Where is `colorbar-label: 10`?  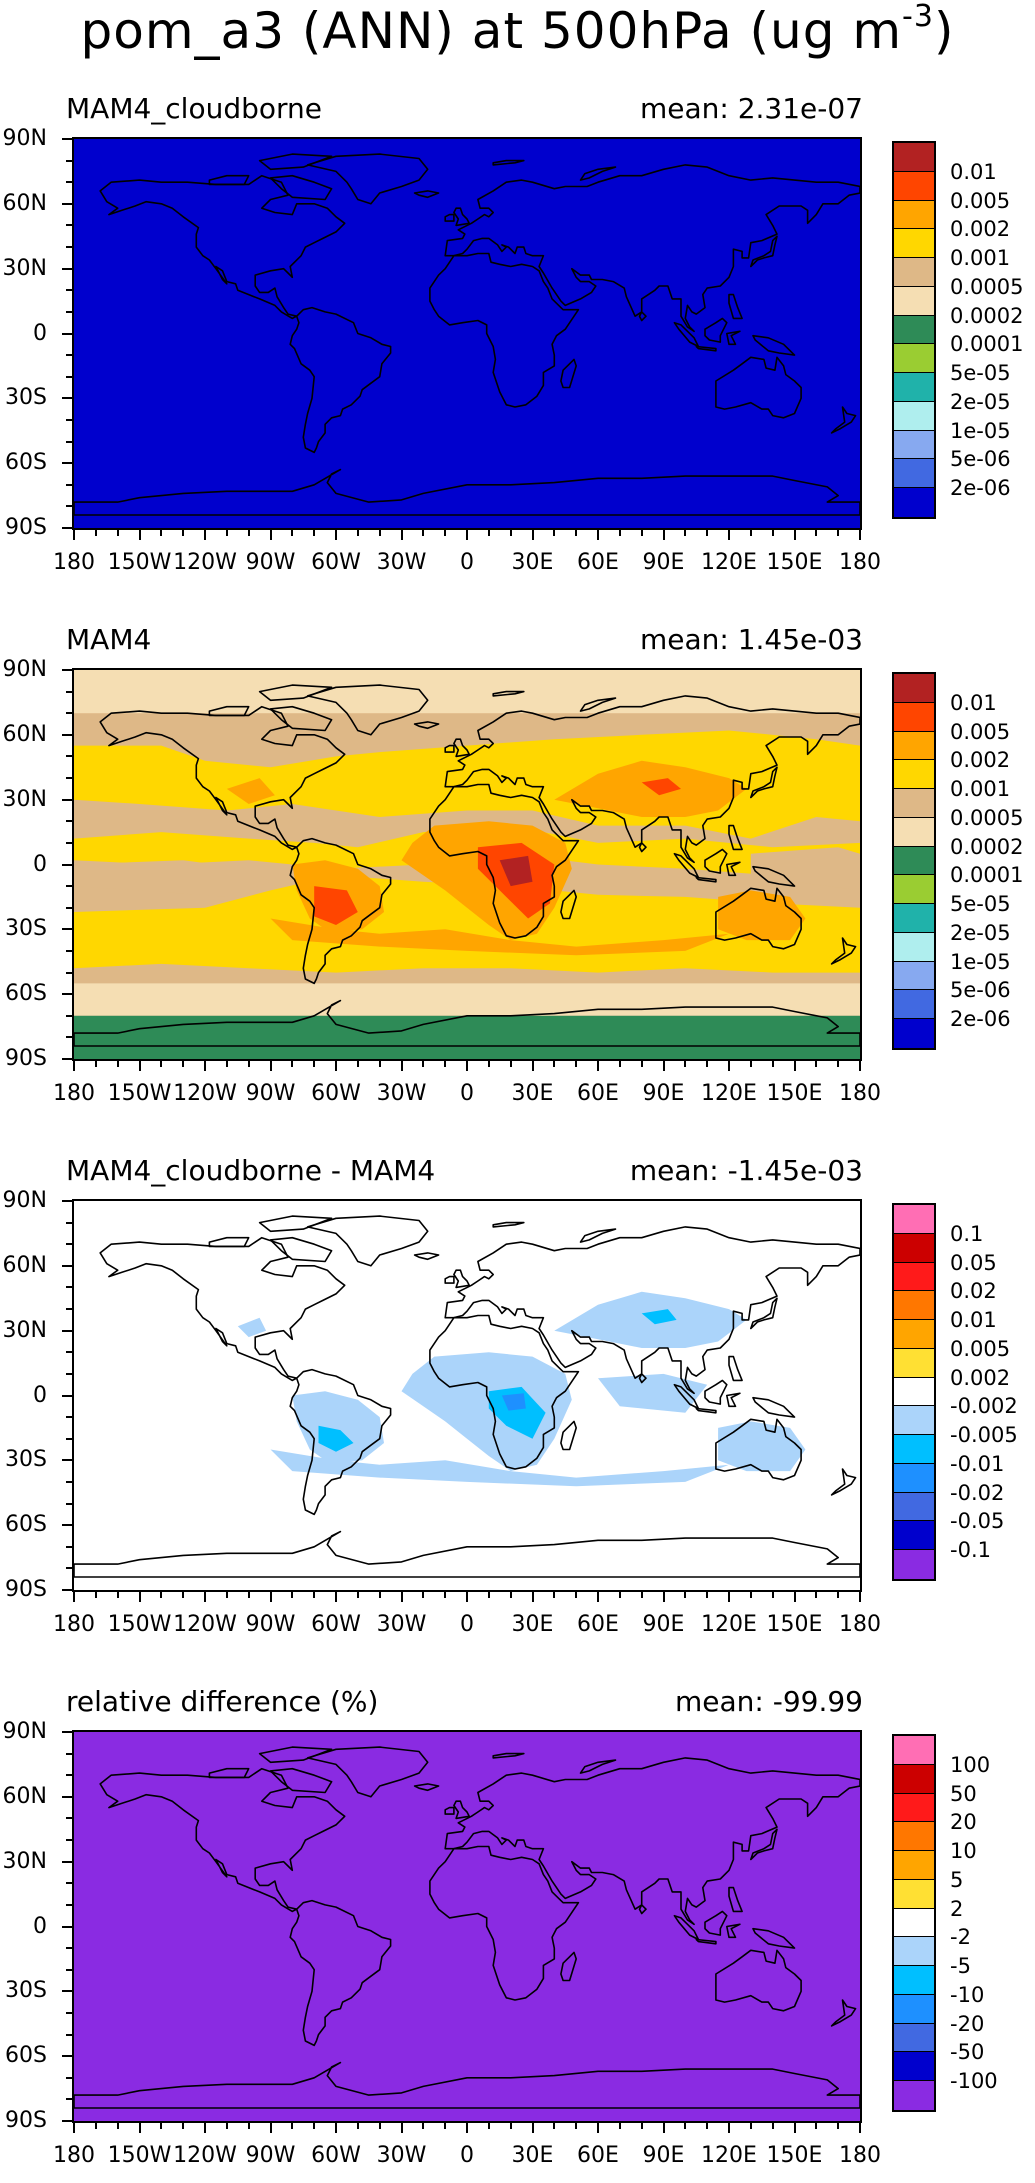 colorbar-label: 10 is located at coordinates (963, 1851).